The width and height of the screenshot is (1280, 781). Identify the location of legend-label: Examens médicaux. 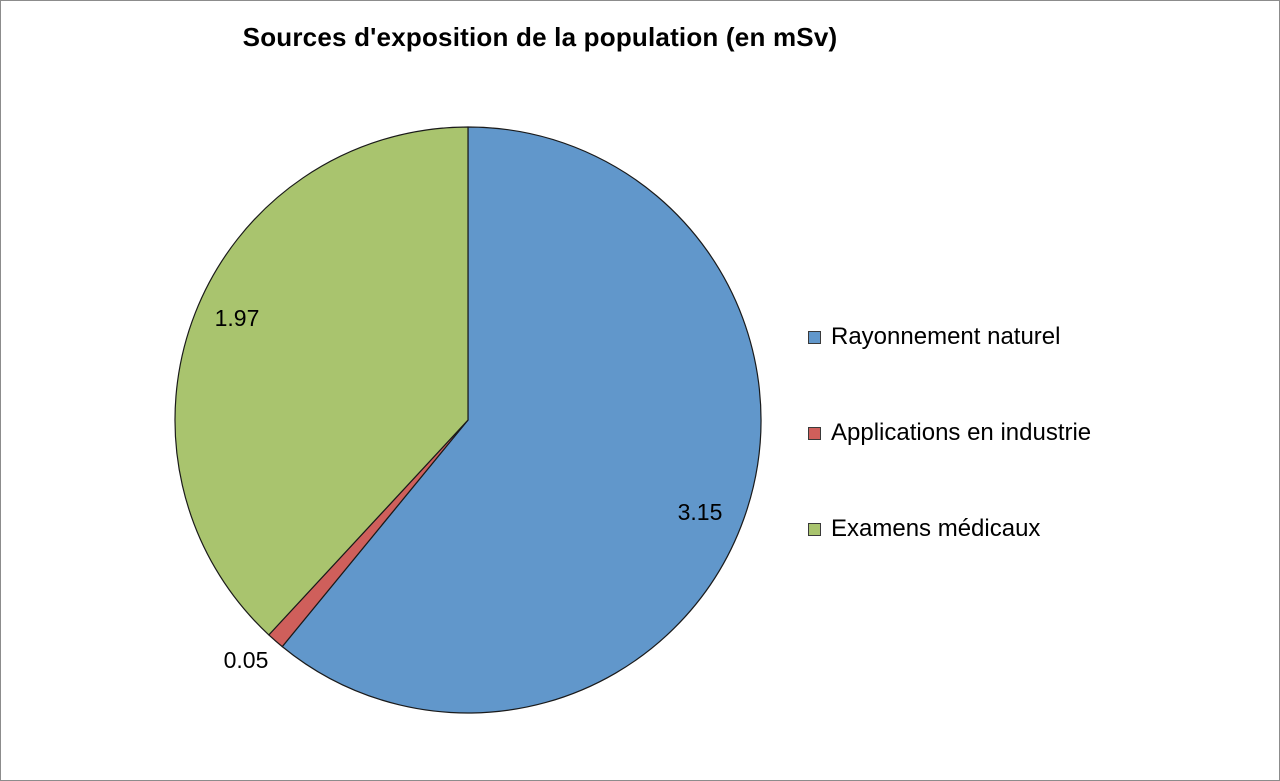
(936, 528).